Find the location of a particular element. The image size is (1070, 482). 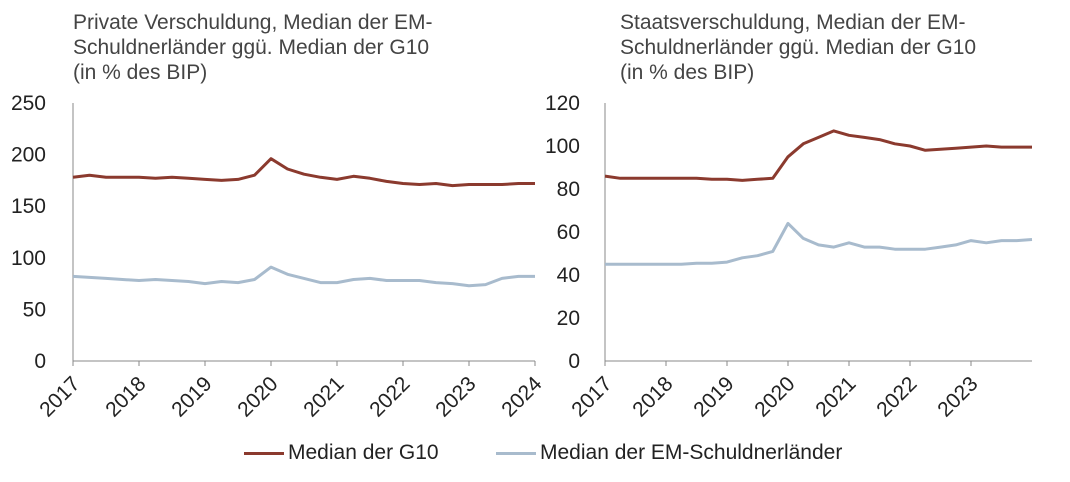

y-tick-label: 120 is located at coordinates (562, 103).